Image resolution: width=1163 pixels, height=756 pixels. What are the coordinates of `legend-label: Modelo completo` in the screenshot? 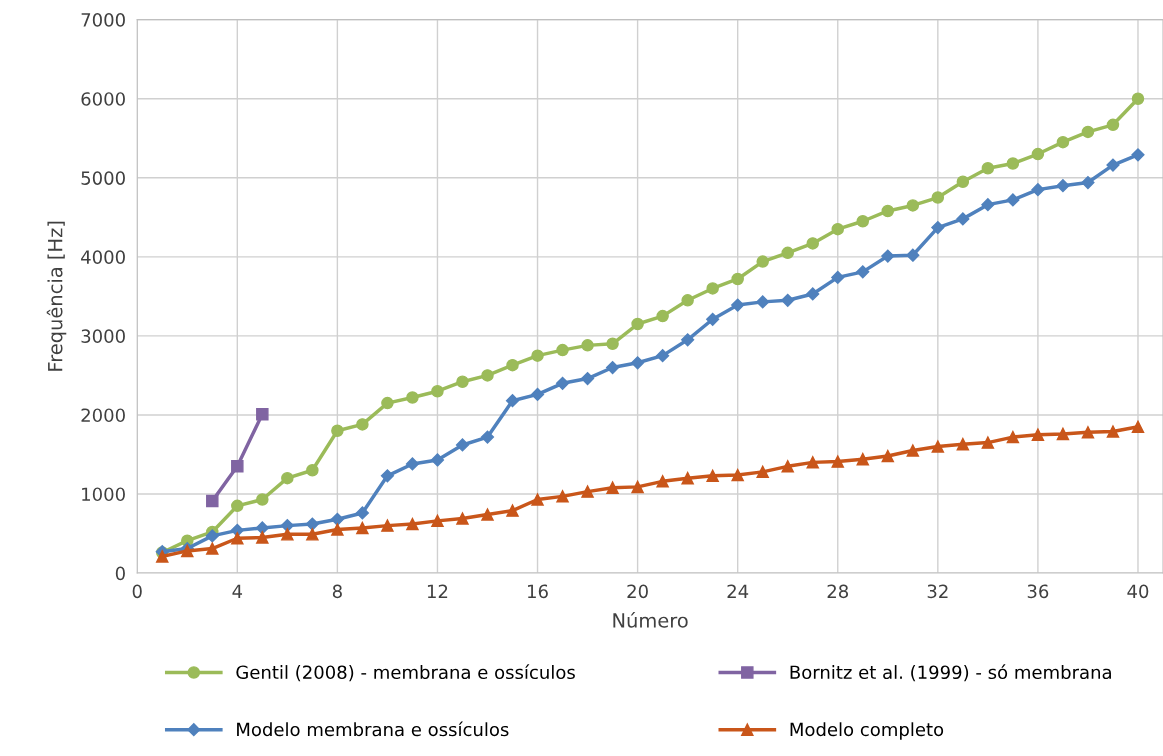 It's located at (867, 731).